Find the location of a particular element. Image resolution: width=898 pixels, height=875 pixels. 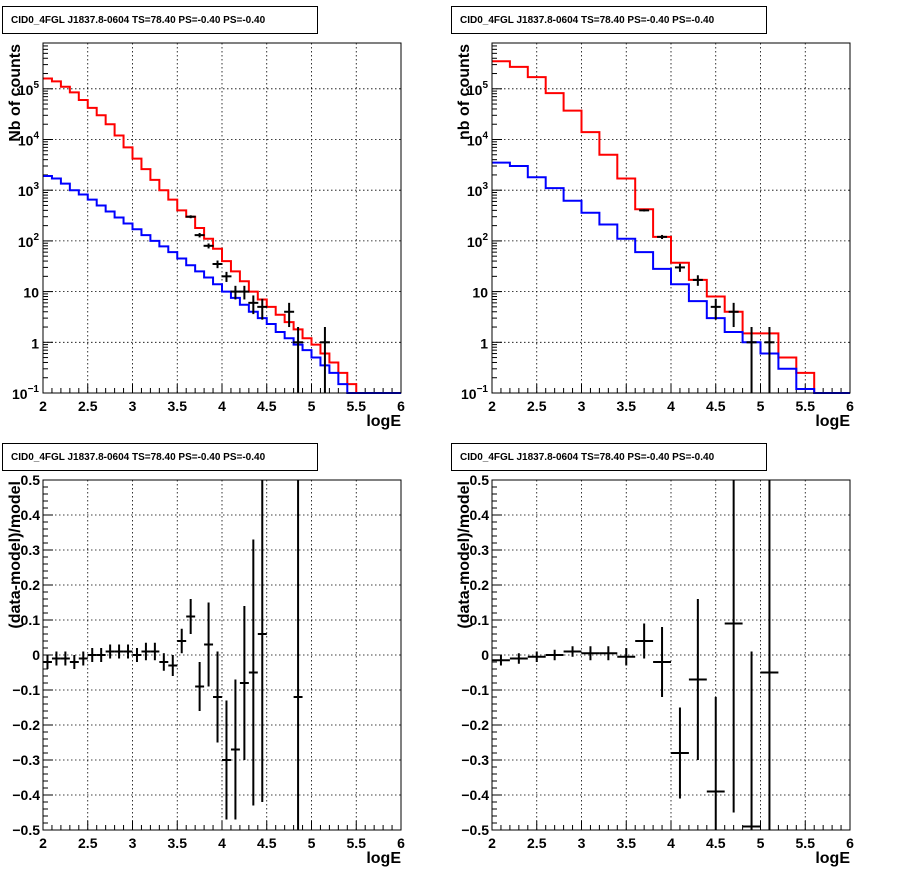

y-axis-label: nb of counts is located at coordinates (464, 92).